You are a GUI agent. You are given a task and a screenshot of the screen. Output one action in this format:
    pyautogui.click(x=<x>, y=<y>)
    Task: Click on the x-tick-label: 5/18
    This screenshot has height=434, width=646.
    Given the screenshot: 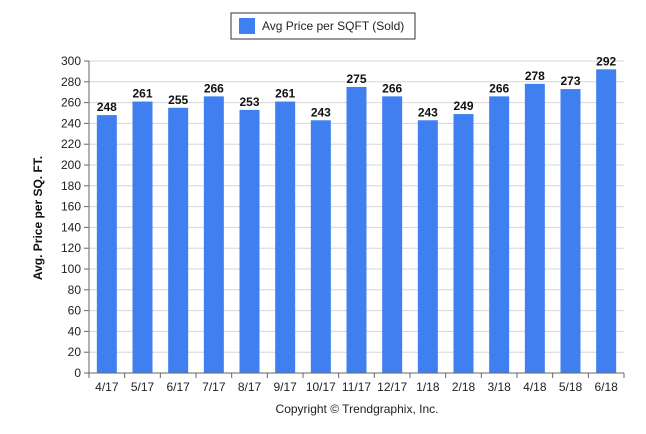 What is the action you would take?
    pyautogui.click(x=571, y=387)
    